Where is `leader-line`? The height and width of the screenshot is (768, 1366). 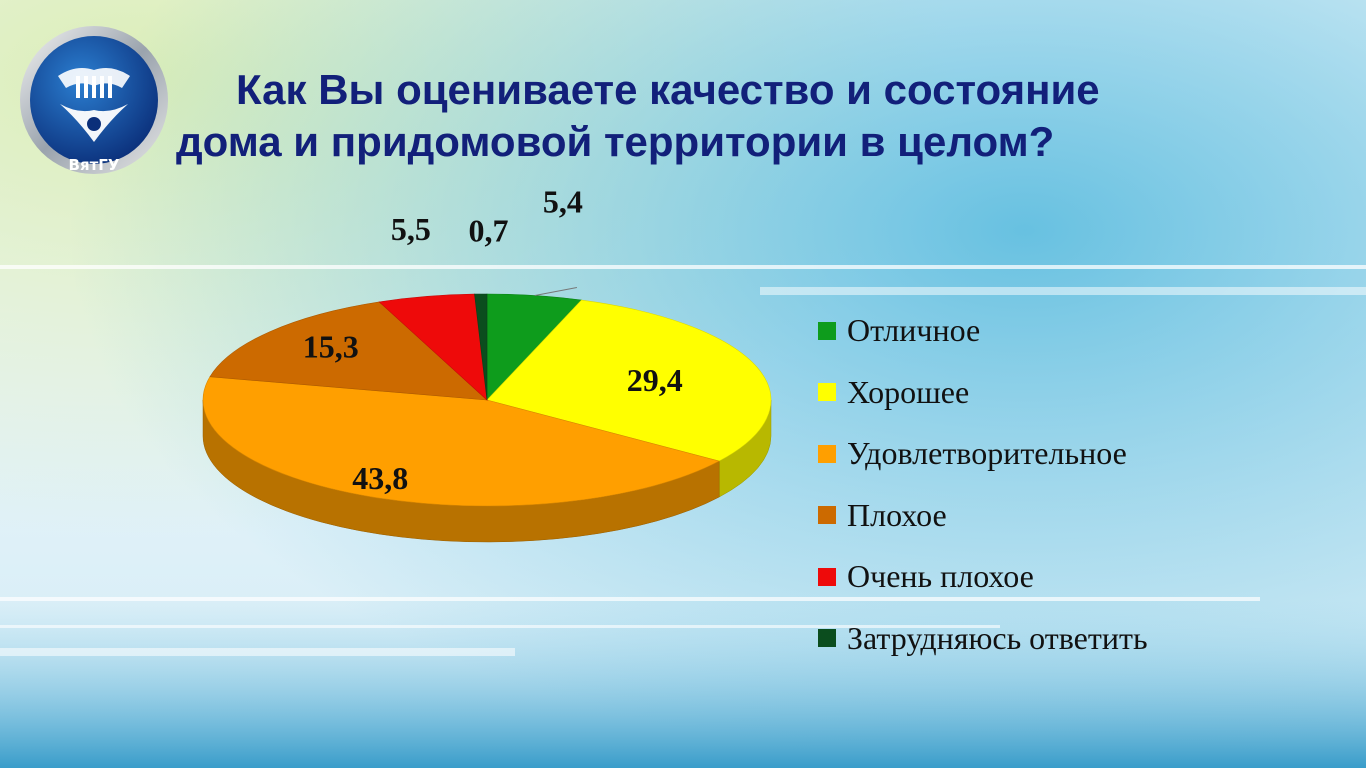 leader-line is located at coordinates (555, 292).